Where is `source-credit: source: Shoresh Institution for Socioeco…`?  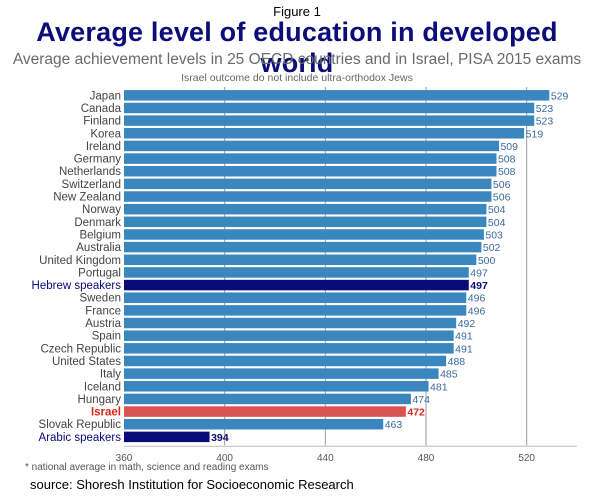
source-credit: source: Shoresh Institution for Socioeco… is located at coordinates (192, 484).